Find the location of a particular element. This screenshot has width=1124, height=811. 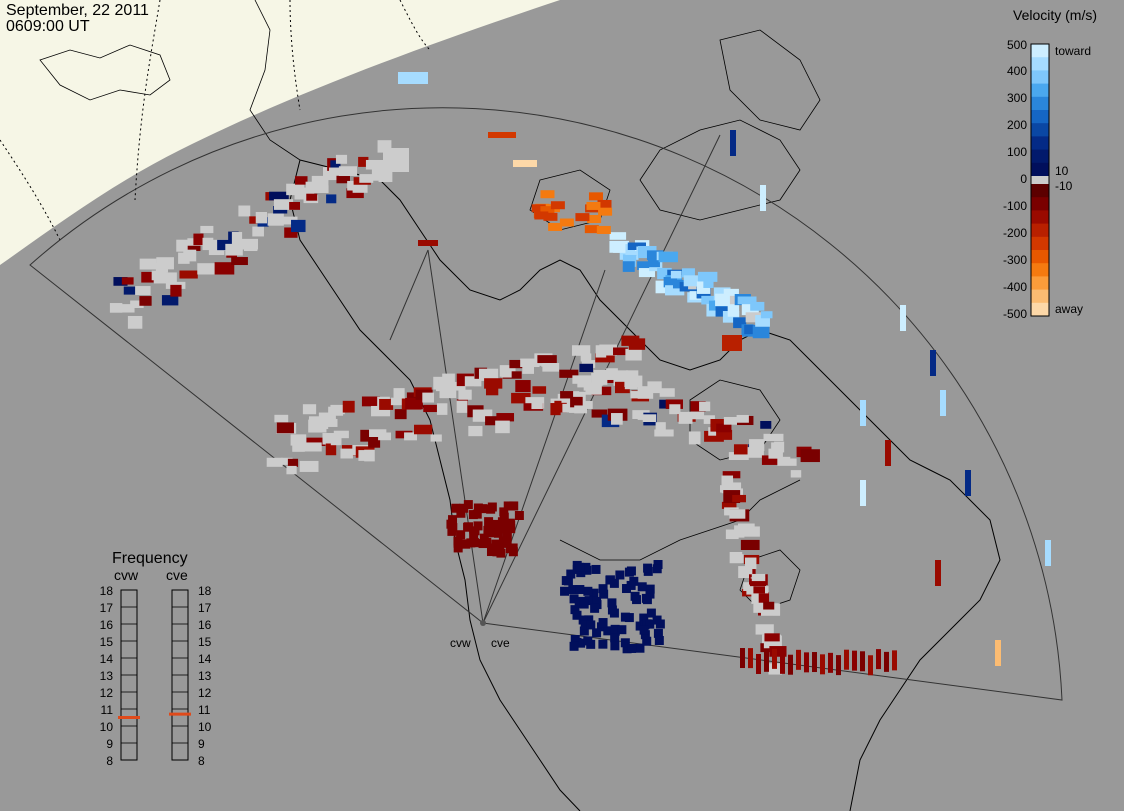

time-label: 0609:00 UT is located at coordinates (48, 26).